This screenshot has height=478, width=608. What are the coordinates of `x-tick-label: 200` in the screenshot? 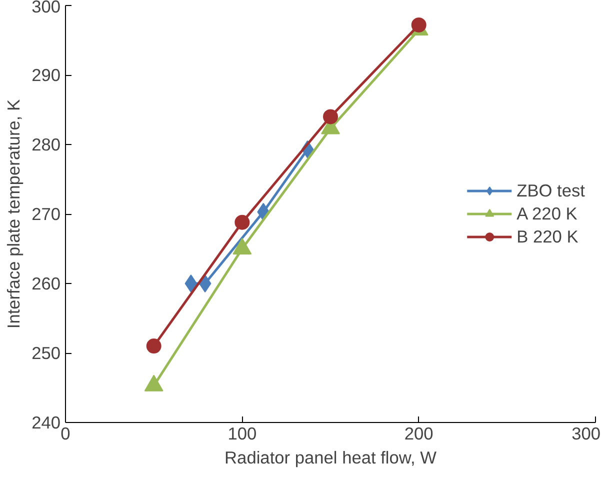 It's located at (419, 434).